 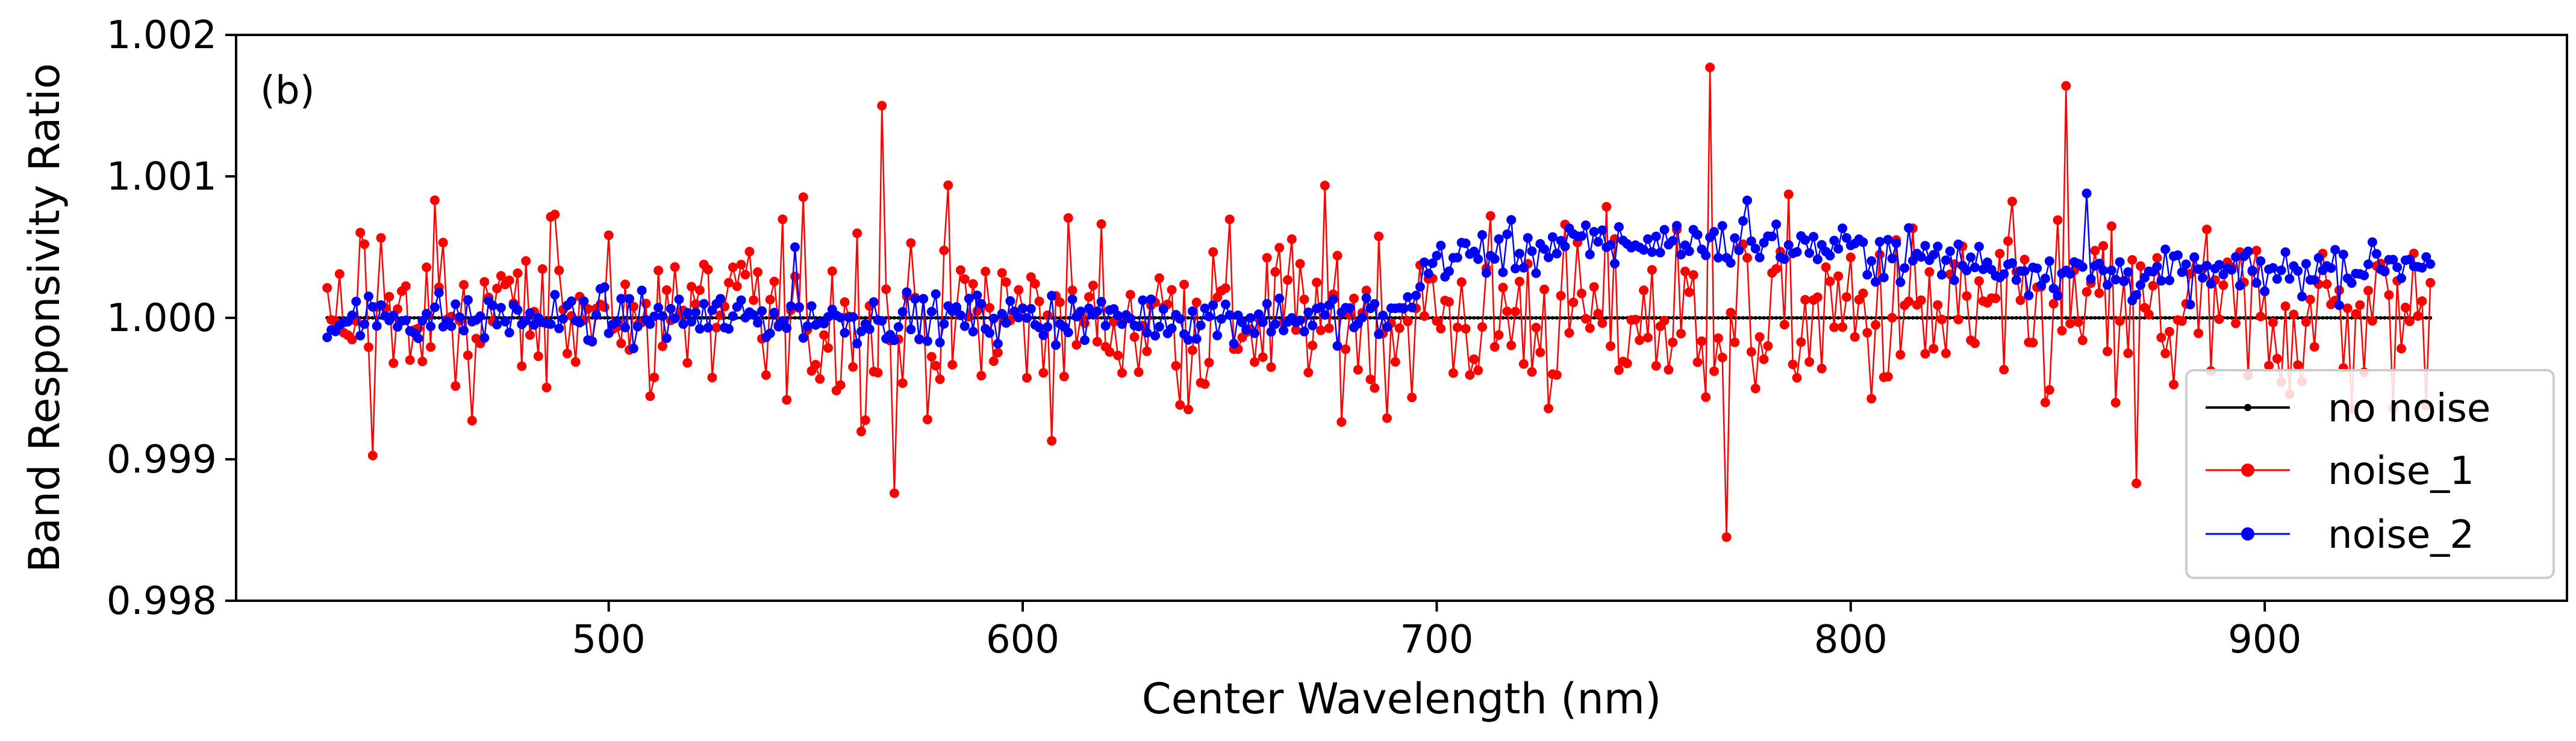 I want to click on legend-label-noise-1: noise_1, so click(x=2401, y=472).